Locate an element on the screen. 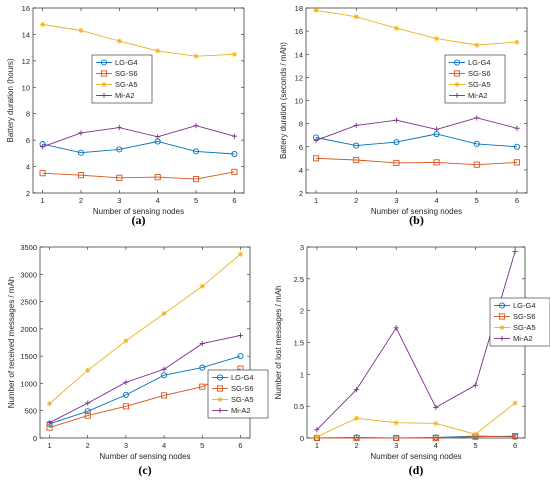 The width and height of the screenshot is (550, 483). y-tick-label: 3000 is located at coordinates (28, 274).